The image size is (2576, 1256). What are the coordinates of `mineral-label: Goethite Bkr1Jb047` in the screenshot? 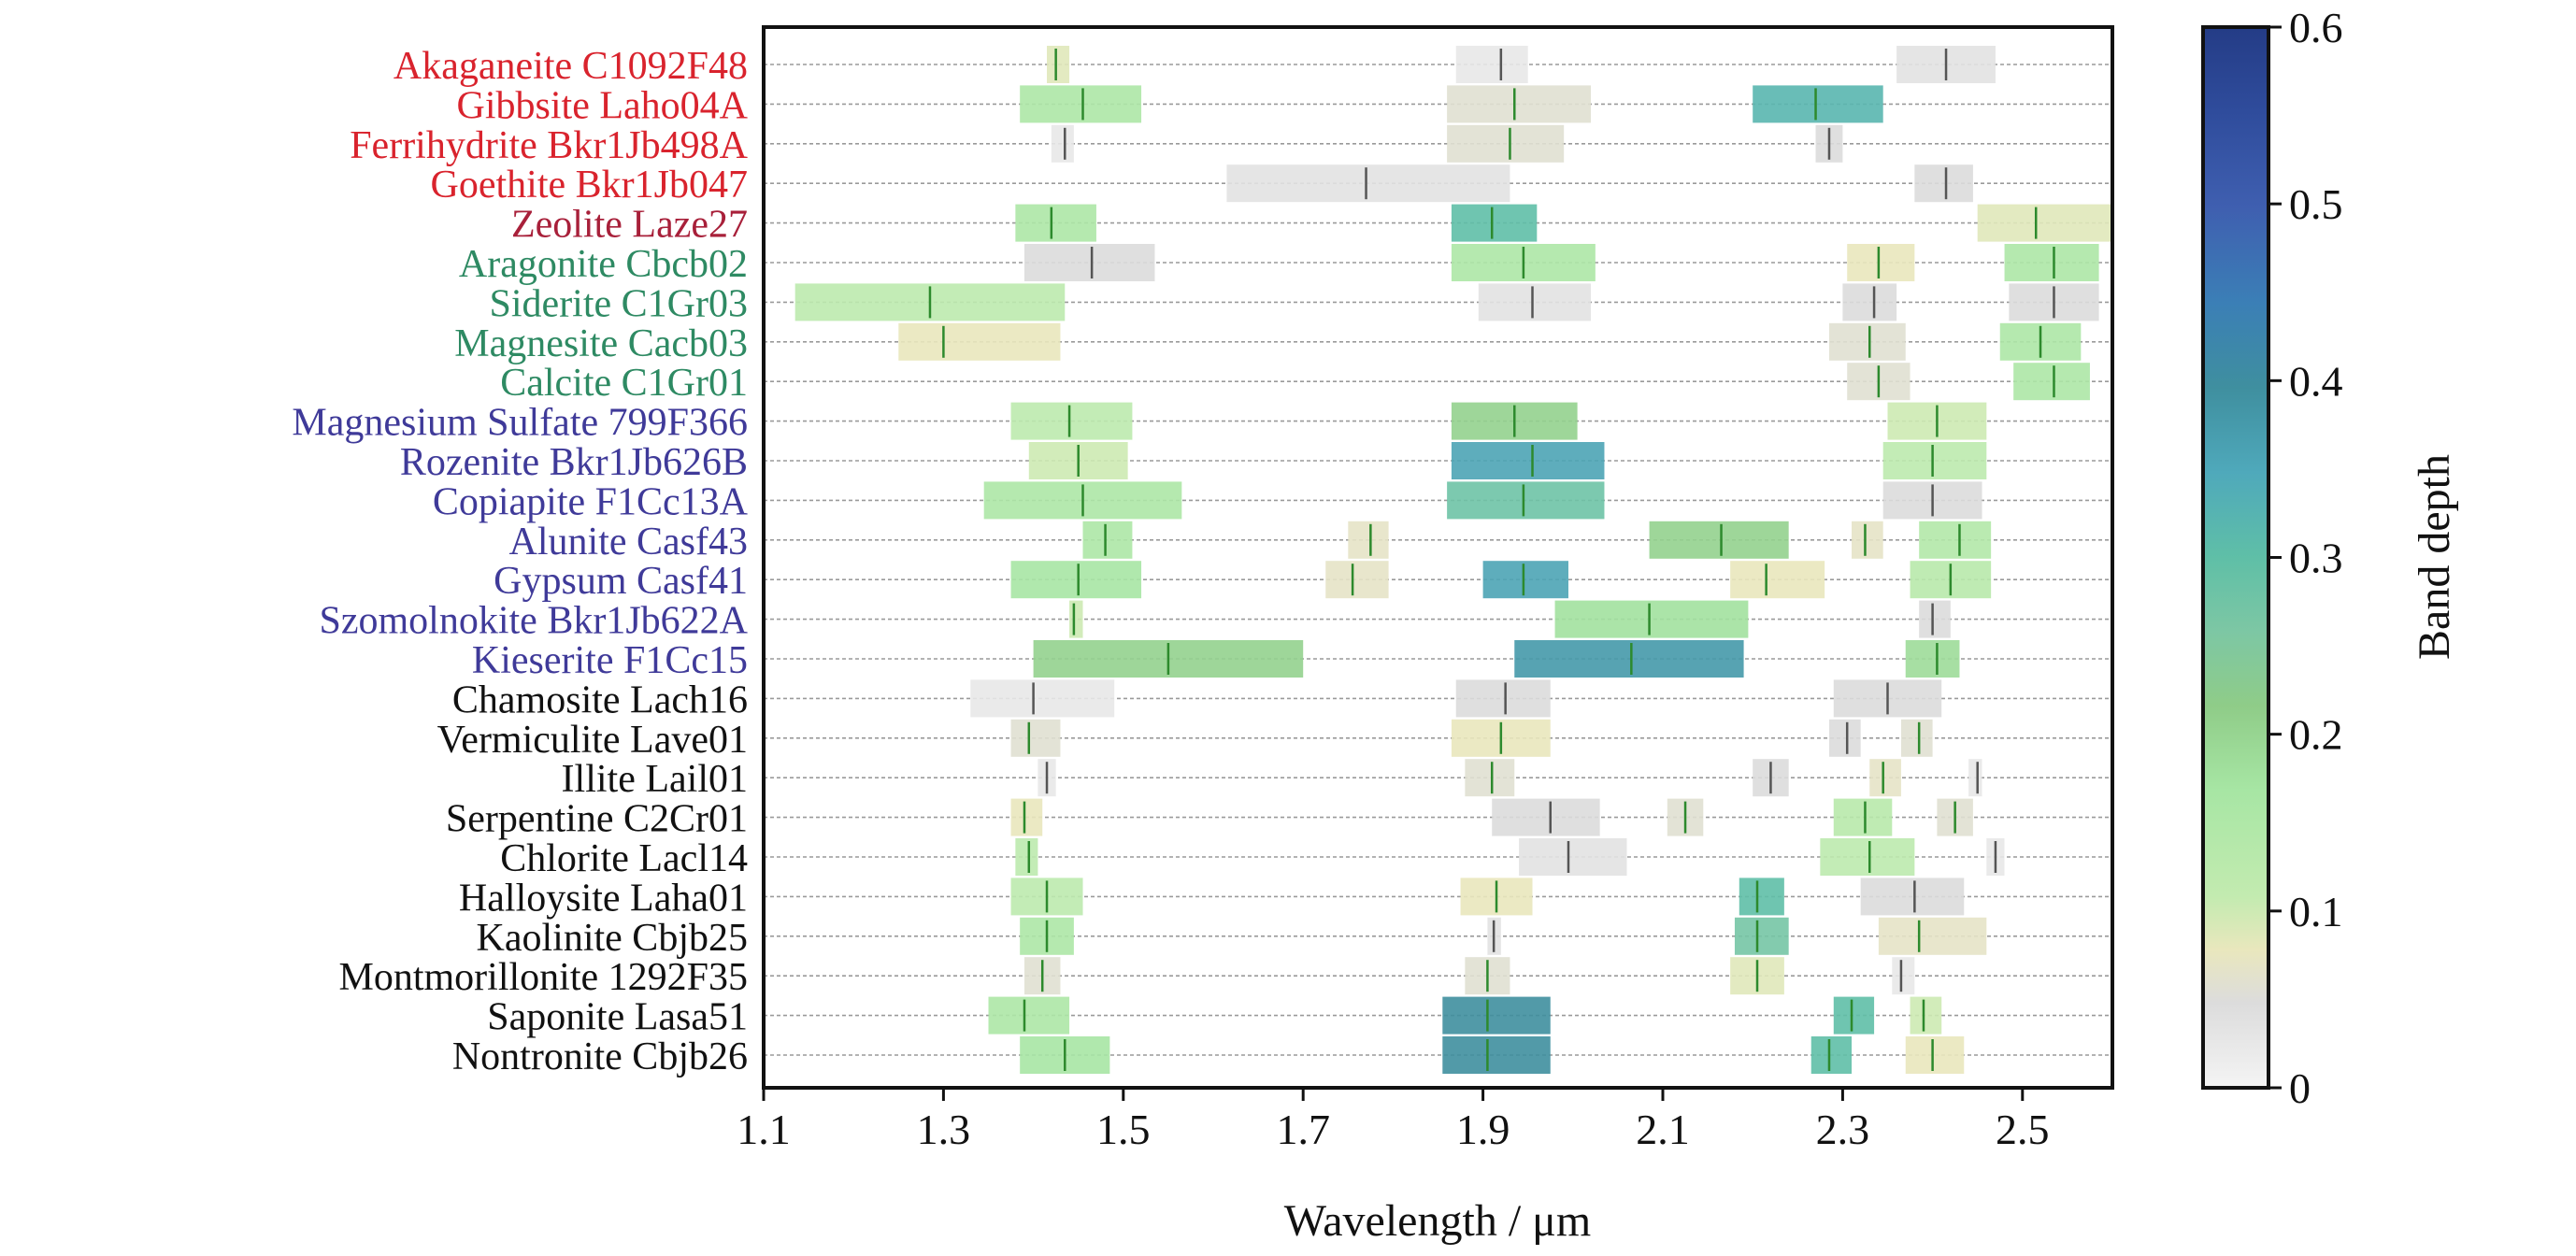 It's located at (589, 185).